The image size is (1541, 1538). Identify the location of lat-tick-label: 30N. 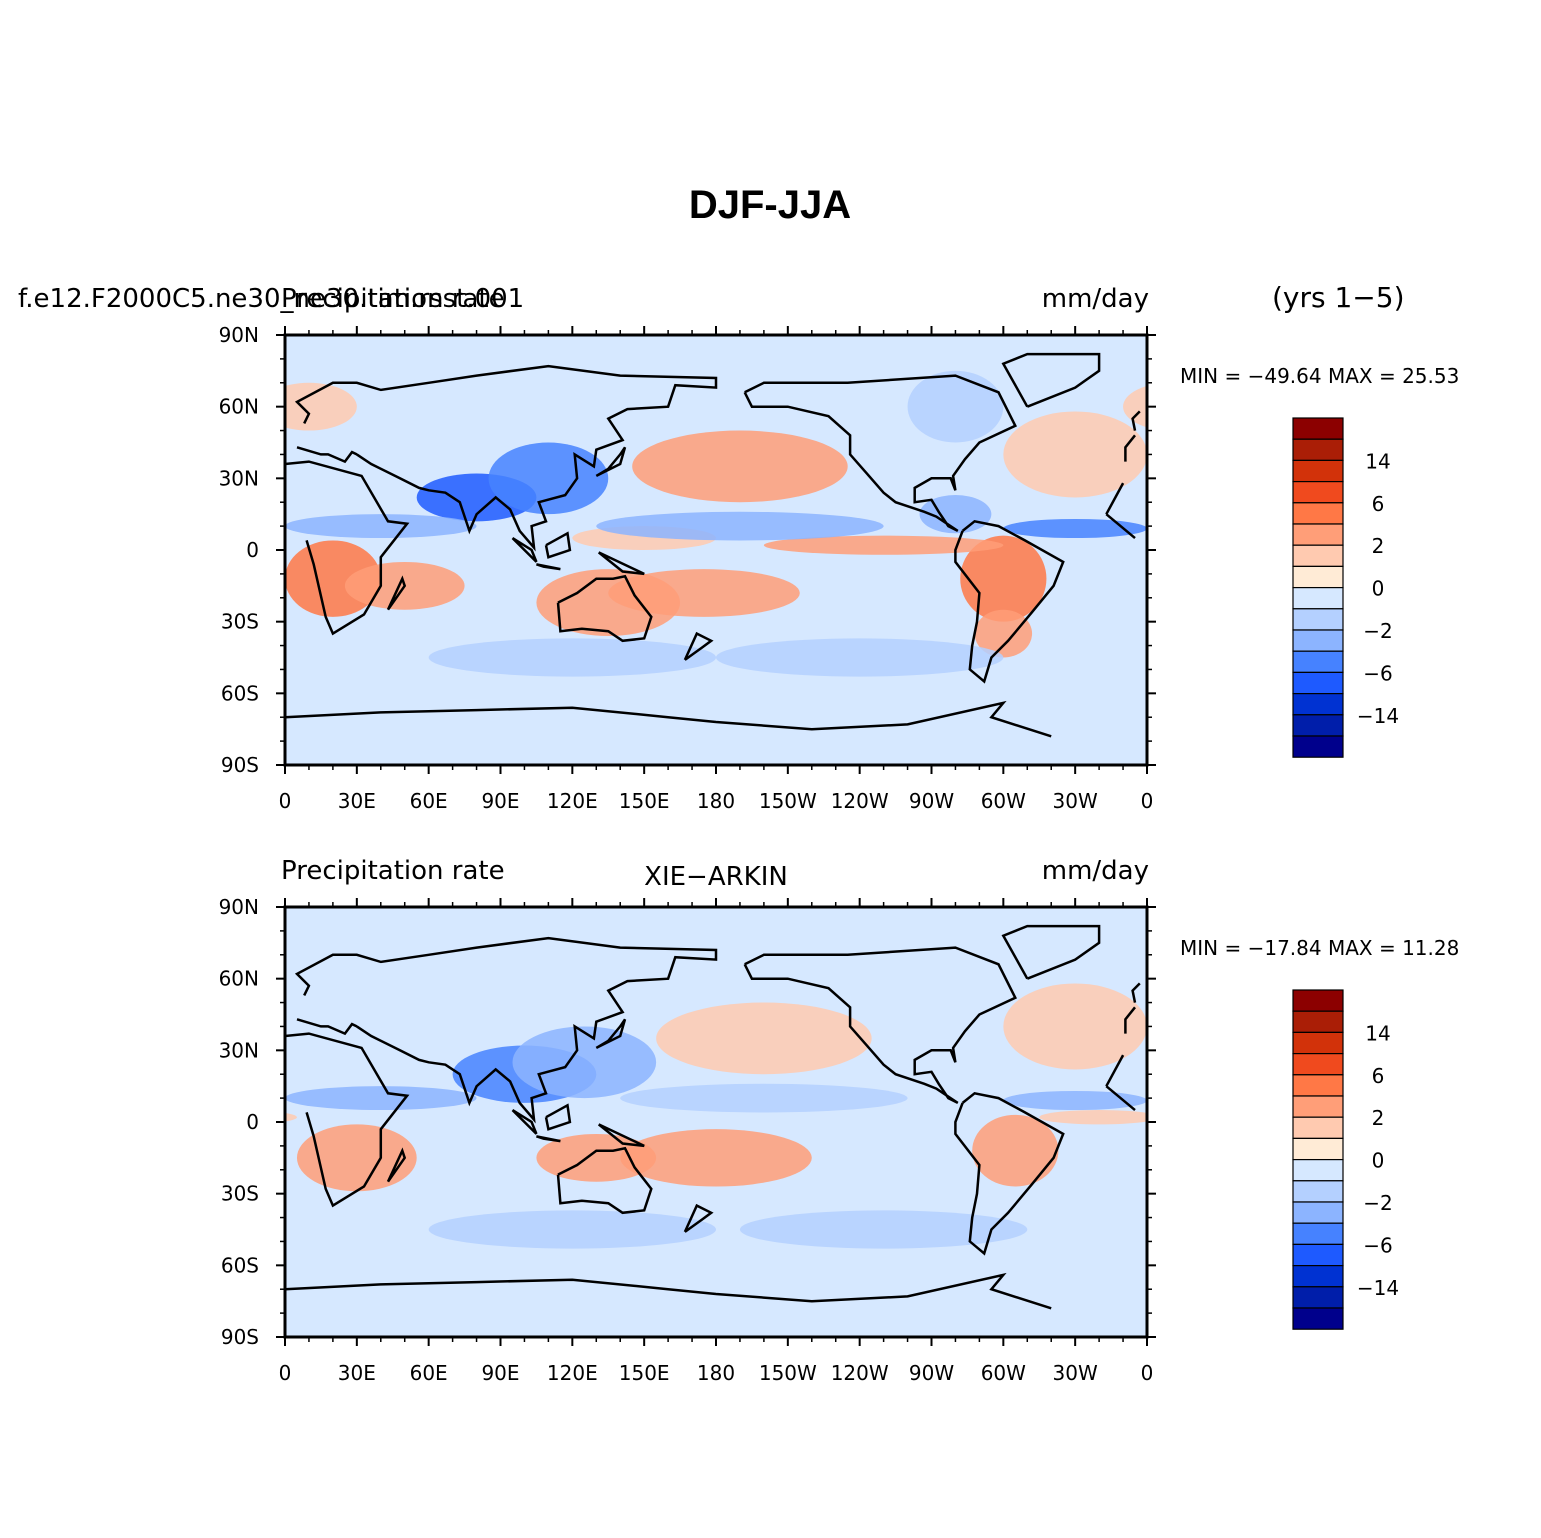
(239, 1050).